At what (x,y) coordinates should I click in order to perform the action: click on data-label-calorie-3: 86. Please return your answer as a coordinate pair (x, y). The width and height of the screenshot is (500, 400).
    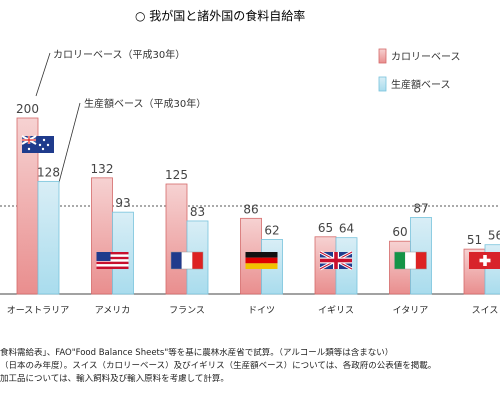
    Looking at the image, I should click on (250, 209).